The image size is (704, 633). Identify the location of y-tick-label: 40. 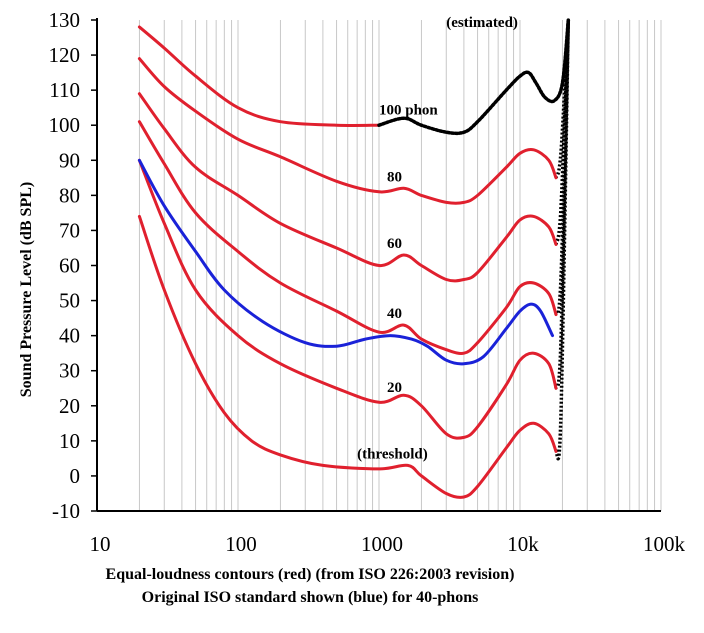
(69, 336).